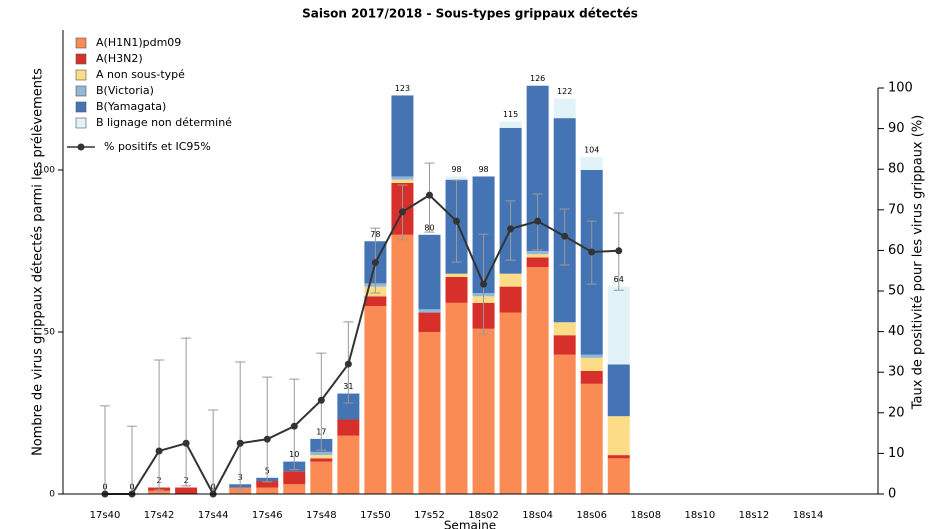 This screenshot has width=939, height=529. Describe the element at coordinates (896, 250) in the screenshot. I see `y2-tick-label: 60` at that location.